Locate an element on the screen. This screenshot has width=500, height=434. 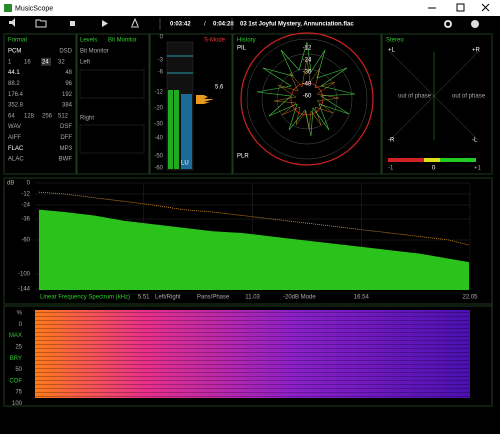
loudness-unit: LU is located at coordinates (185, 164).